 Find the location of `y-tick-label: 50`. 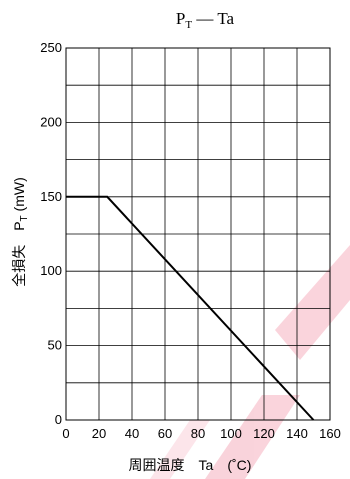

y-tick-label: 50 is located at coordinates (55, 345).